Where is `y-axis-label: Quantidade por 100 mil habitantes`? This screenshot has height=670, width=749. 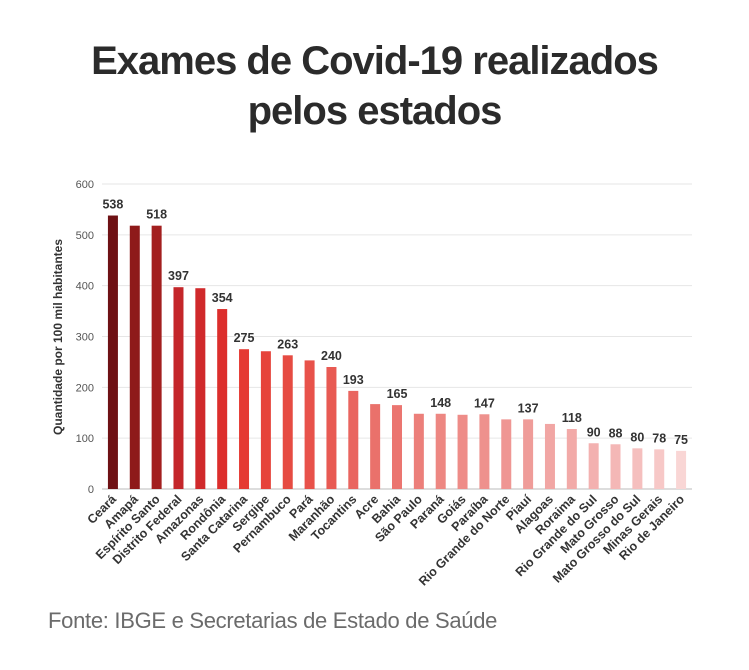
y-axis-label: Quantidade por 100 mil habitantes is located at coordinates (58, 337).